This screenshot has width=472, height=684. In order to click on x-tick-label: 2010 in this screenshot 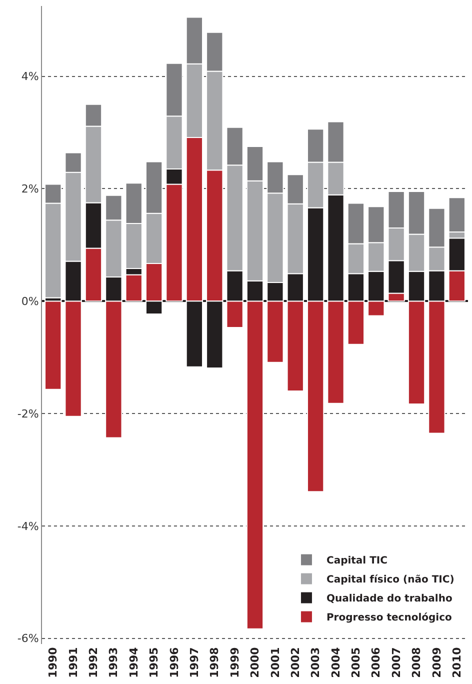, I will do `click(457, 662)`.